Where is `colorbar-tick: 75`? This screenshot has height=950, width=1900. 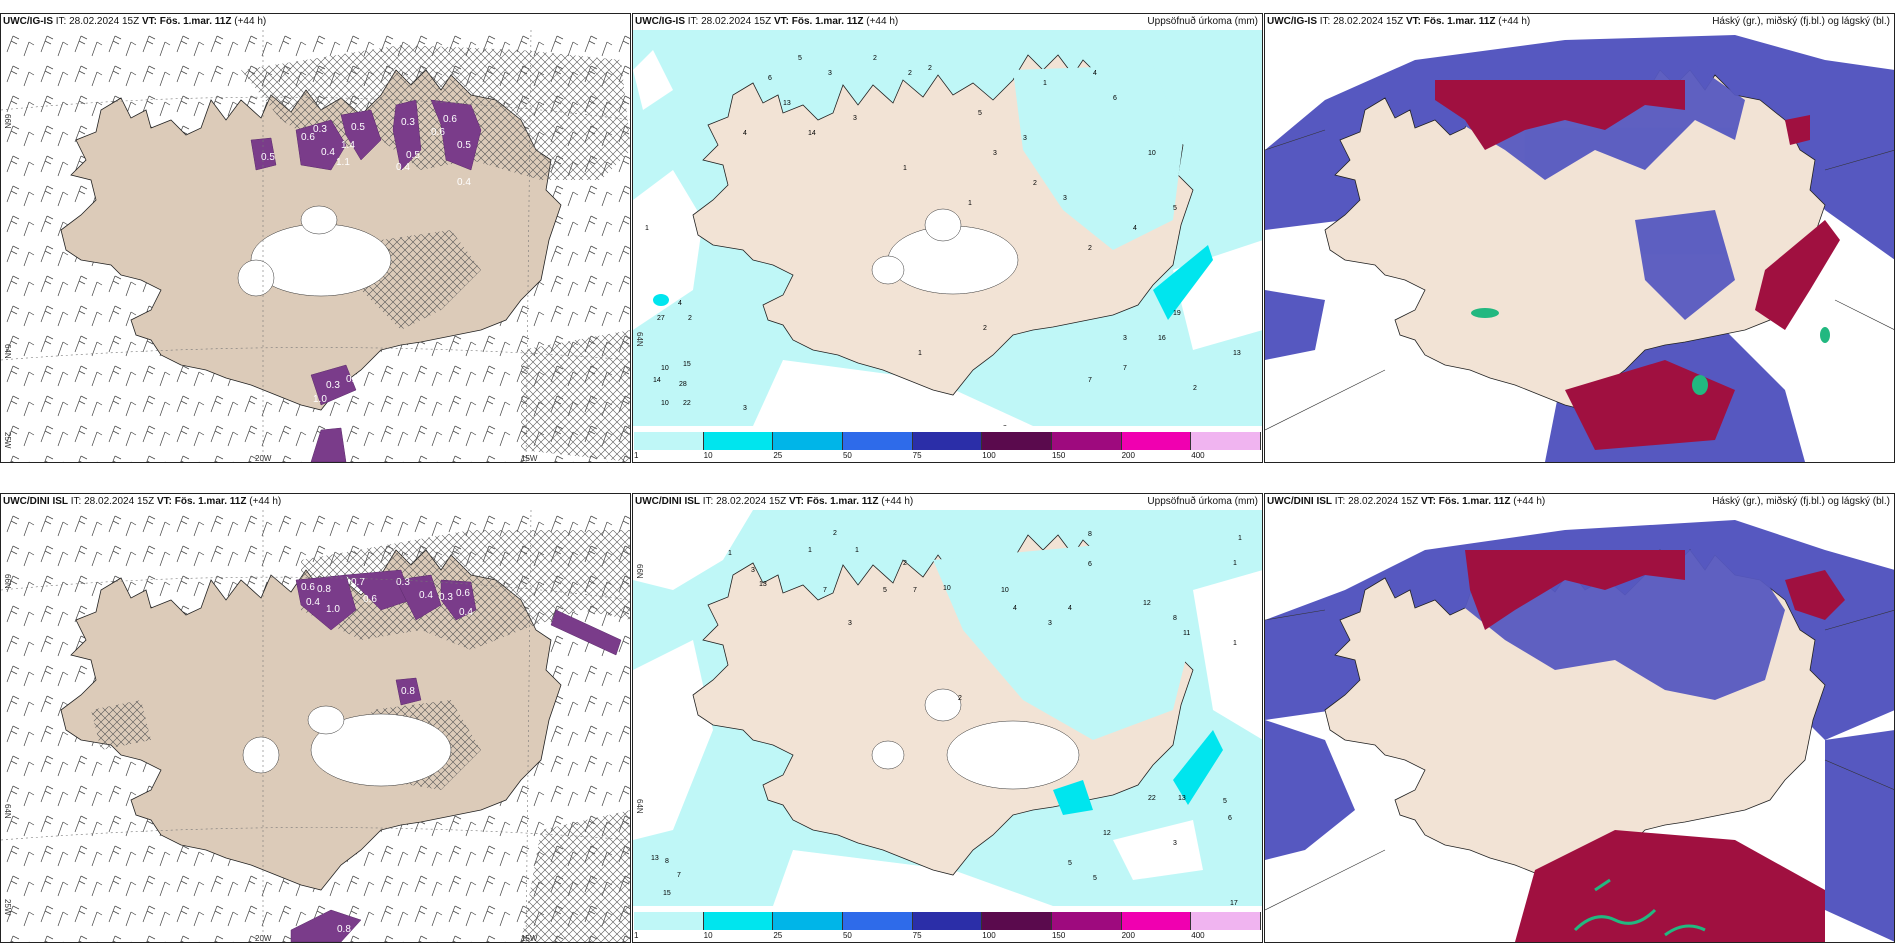
colorbar-tick: 75 is located at coordinates (917, 935).